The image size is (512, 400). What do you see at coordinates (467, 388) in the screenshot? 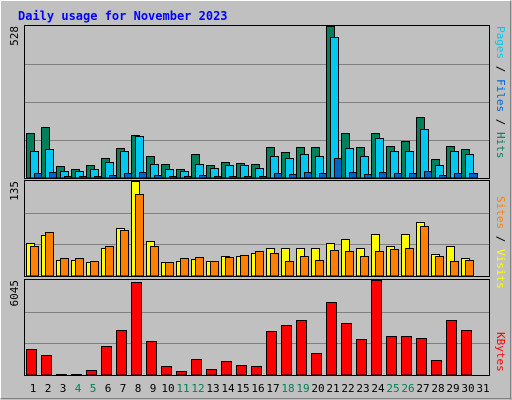
I see `day-label-30: 30` at bounding box center [467, 388].